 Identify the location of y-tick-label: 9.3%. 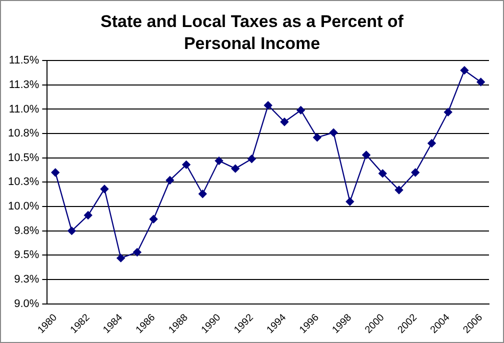
(27, 279).